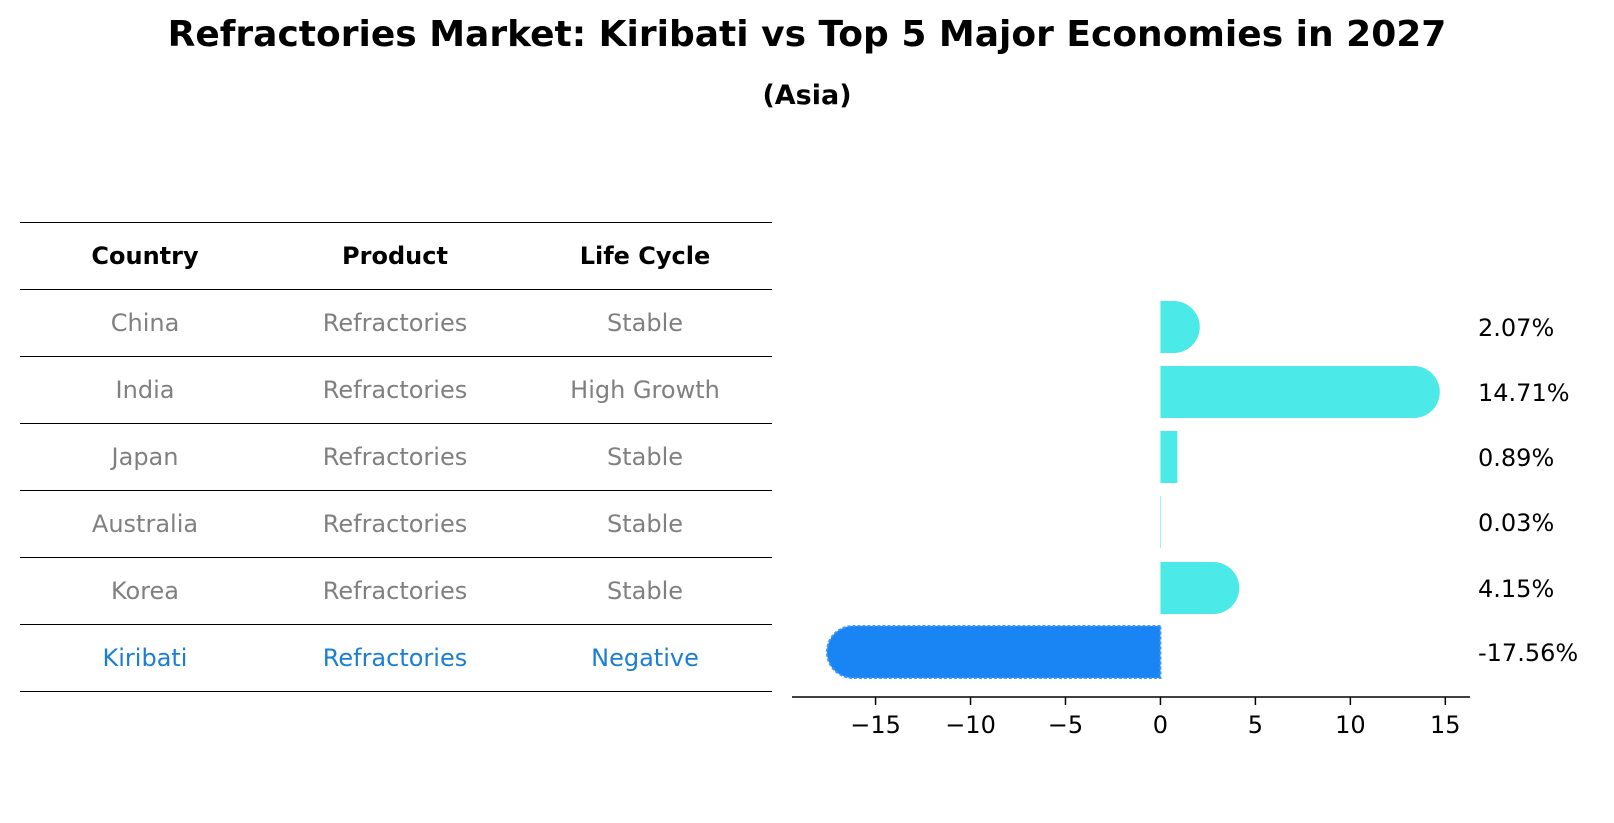  Describe the element at coordinates (1516, 523) in the screenshot. I see `data-label: 0.03%` at that location.